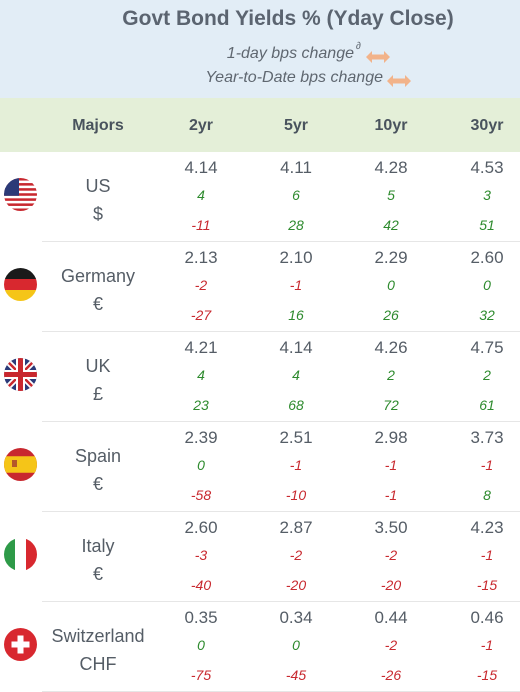 Image resolution: width=520 pixels, height=692 pixels. I want to click on ytd-change-value: 16, so click(296, 315).